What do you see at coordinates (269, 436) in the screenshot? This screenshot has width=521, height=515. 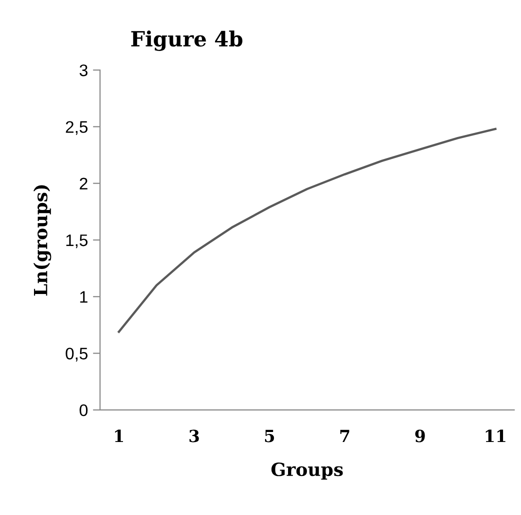 I see `x-tick-label: 5` at bounding box center [269, 436].